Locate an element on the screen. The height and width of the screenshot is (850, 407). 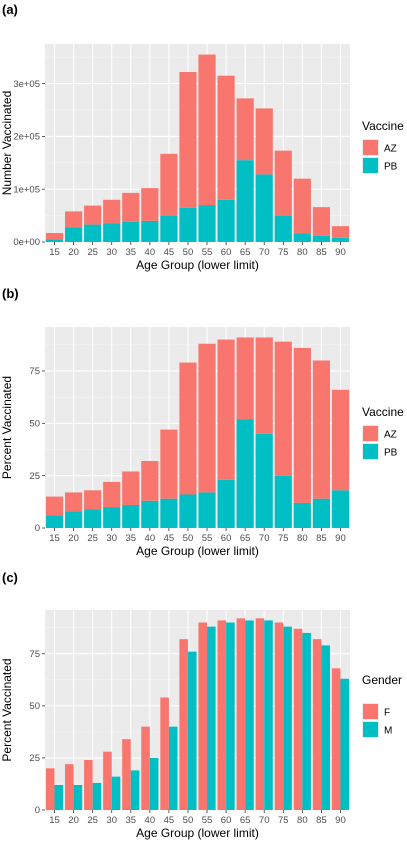
y-tick-label: 0 is located at coordinates (37, 528).